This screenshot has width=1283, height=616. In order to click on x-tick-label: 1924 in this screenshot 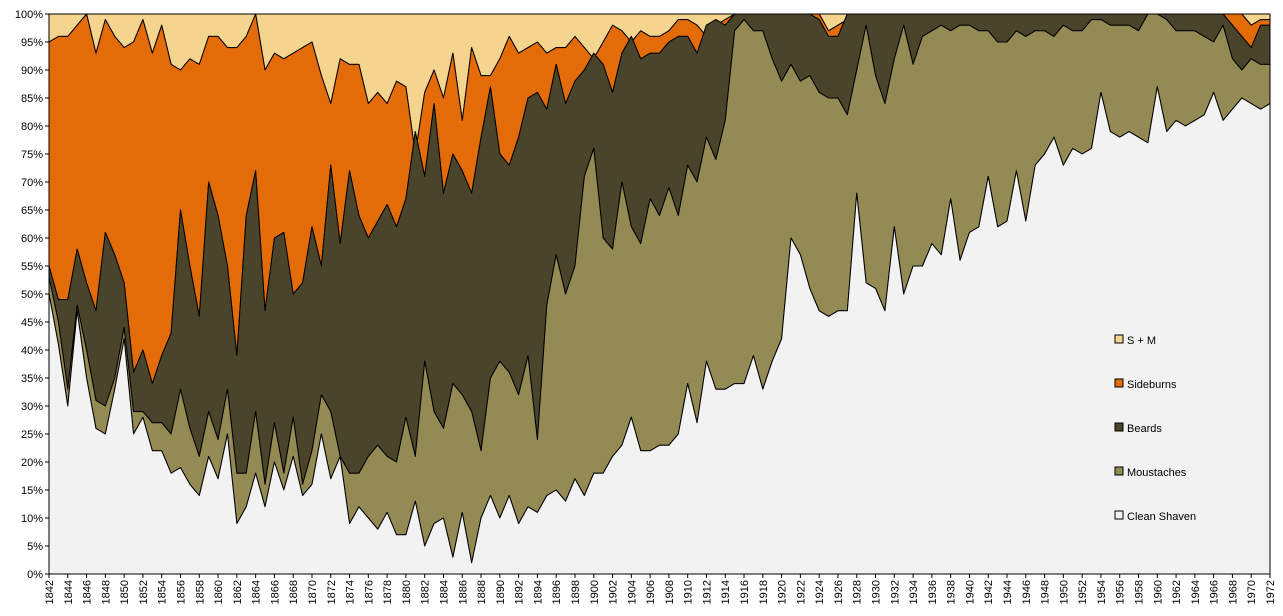, I will do `click(820, 592)`.